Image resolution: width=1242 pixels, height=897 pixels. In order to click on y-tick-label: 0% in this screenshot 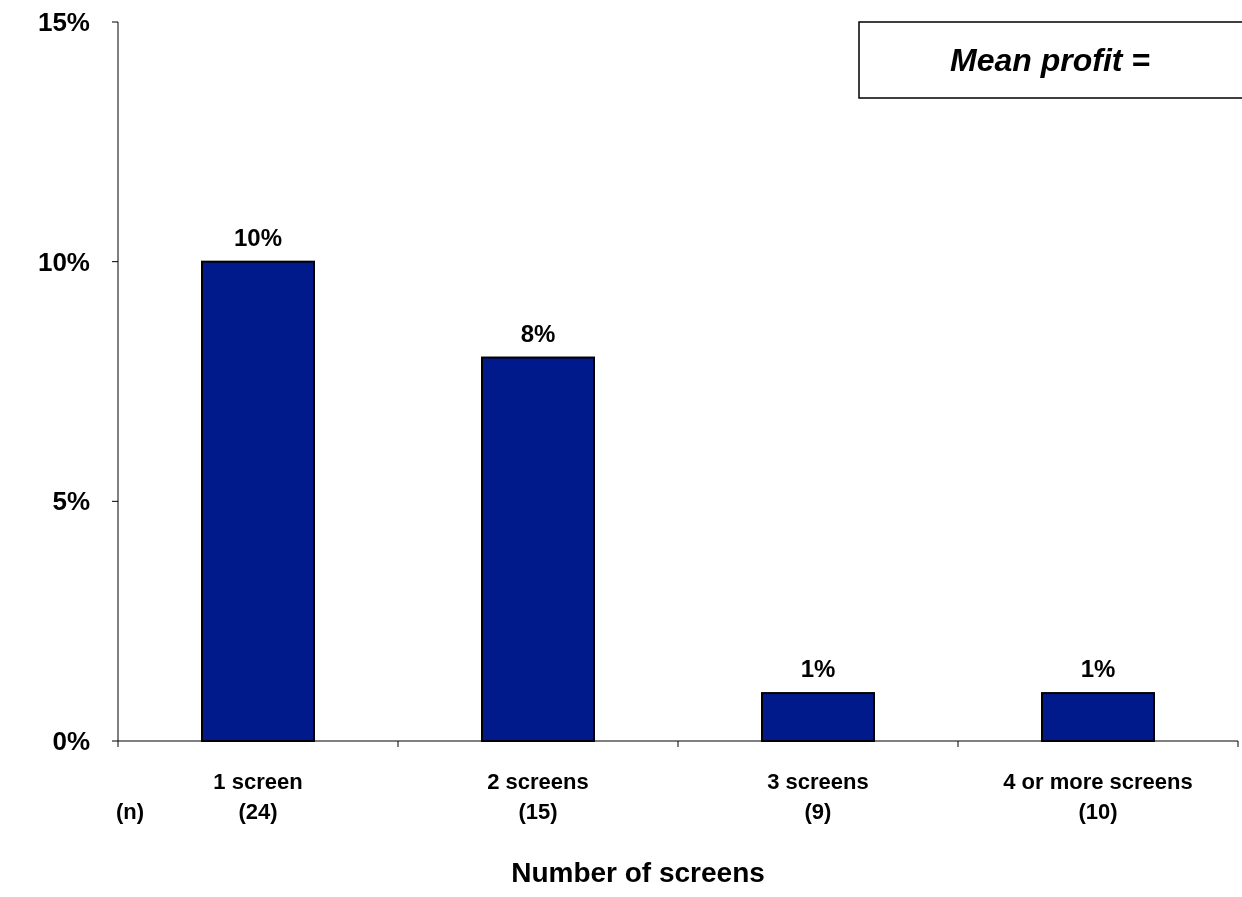, I will do `click(71, 741)`.